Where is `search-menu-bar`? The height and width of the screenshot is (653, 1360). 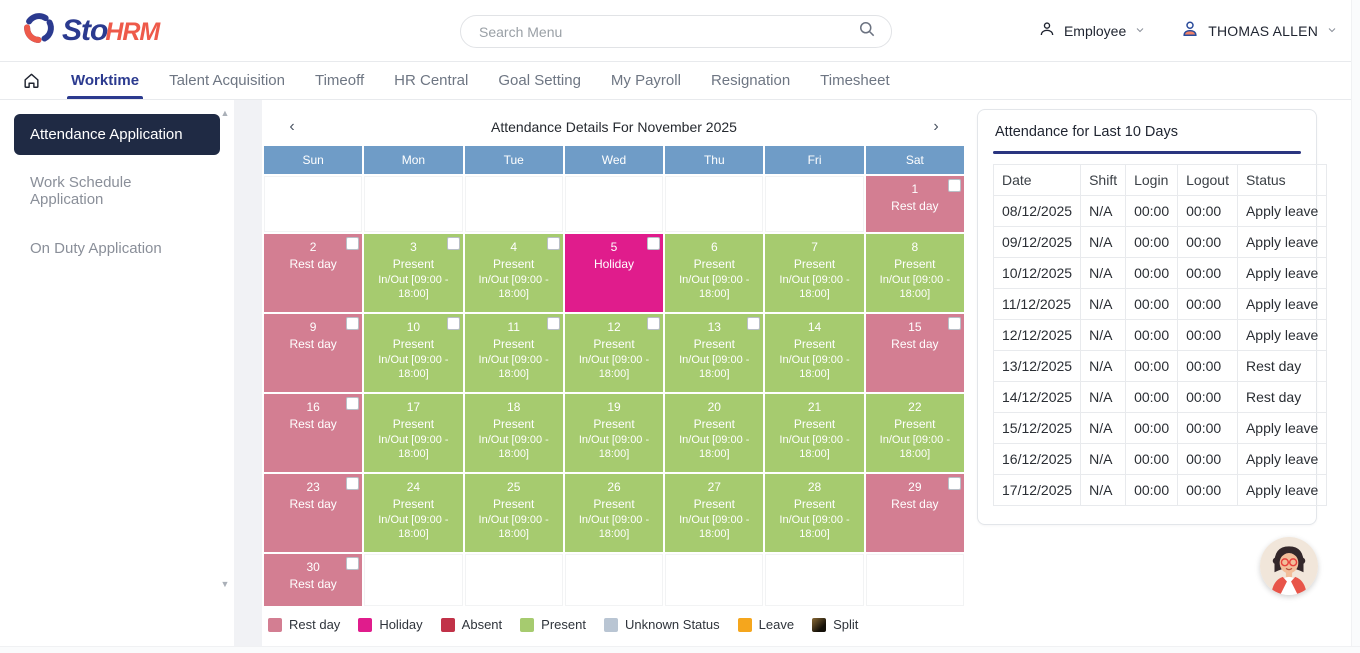
search-menu-bar is located at coordinates (676, 31).